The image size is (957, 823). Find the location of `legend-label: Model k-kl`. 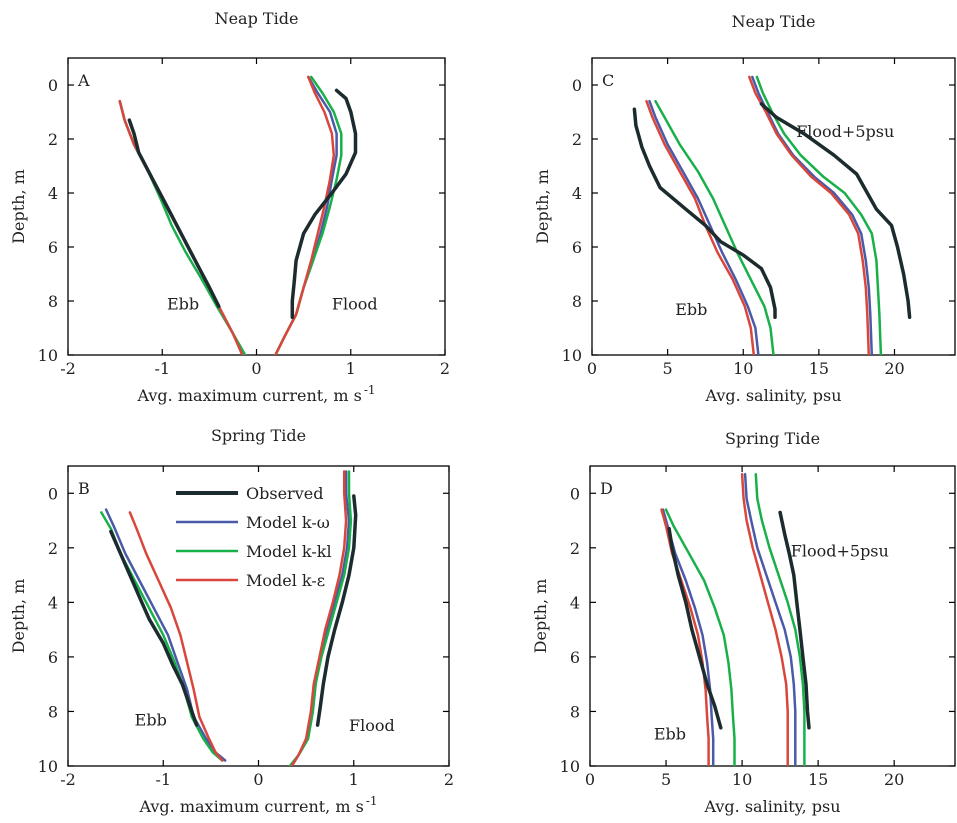

legend-label: Model k-kl is located at coordinates (289, 551).